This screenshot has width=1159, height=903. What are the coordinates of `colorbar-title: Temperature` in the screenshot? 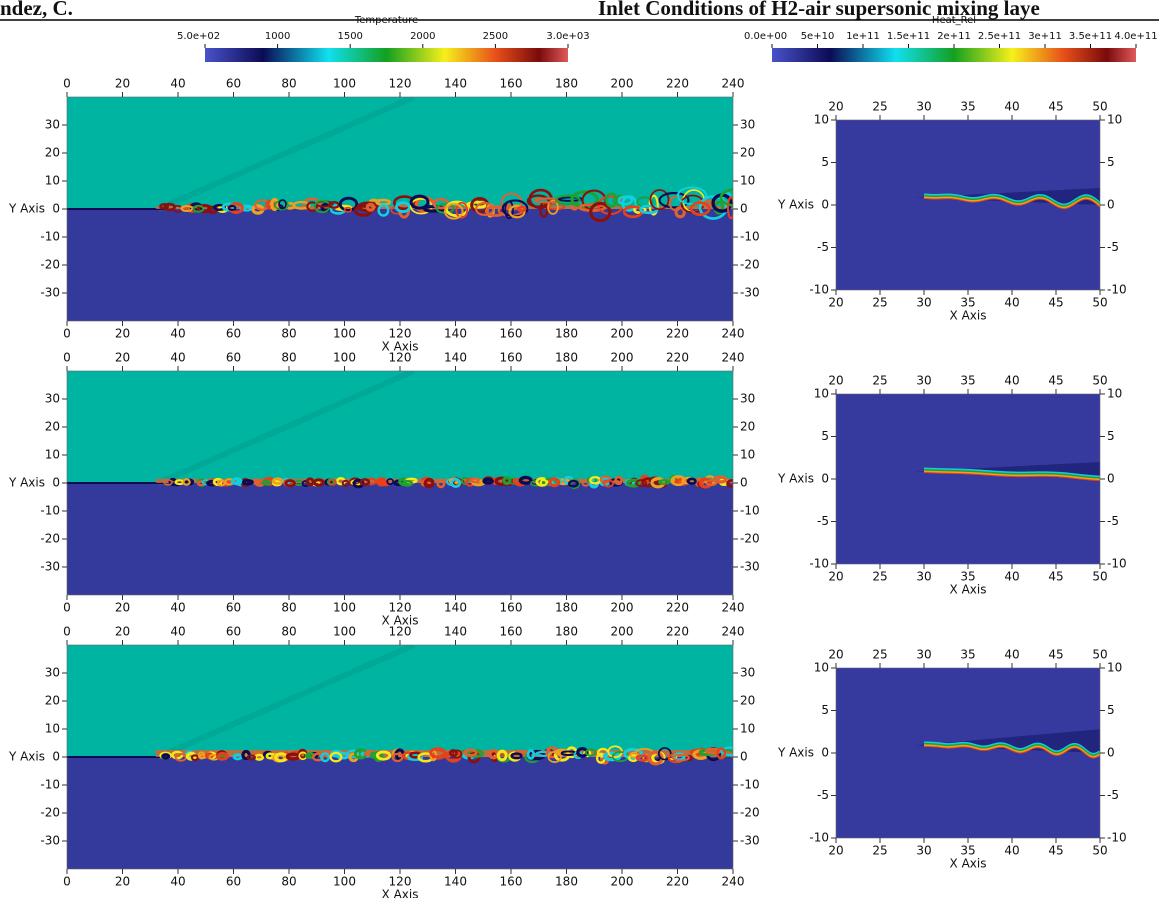 It's located at (386, 20).